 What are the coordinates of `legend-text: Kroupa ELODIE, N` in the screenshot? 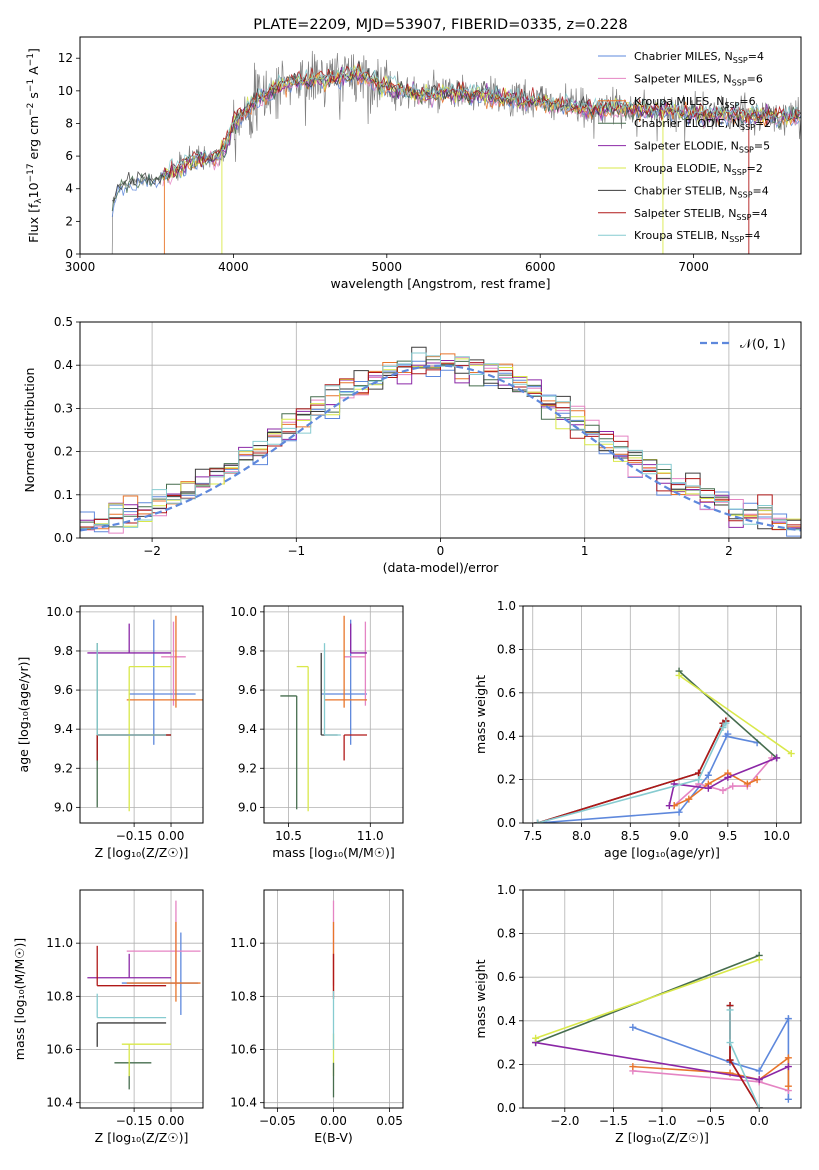 It's located at (683, 168).